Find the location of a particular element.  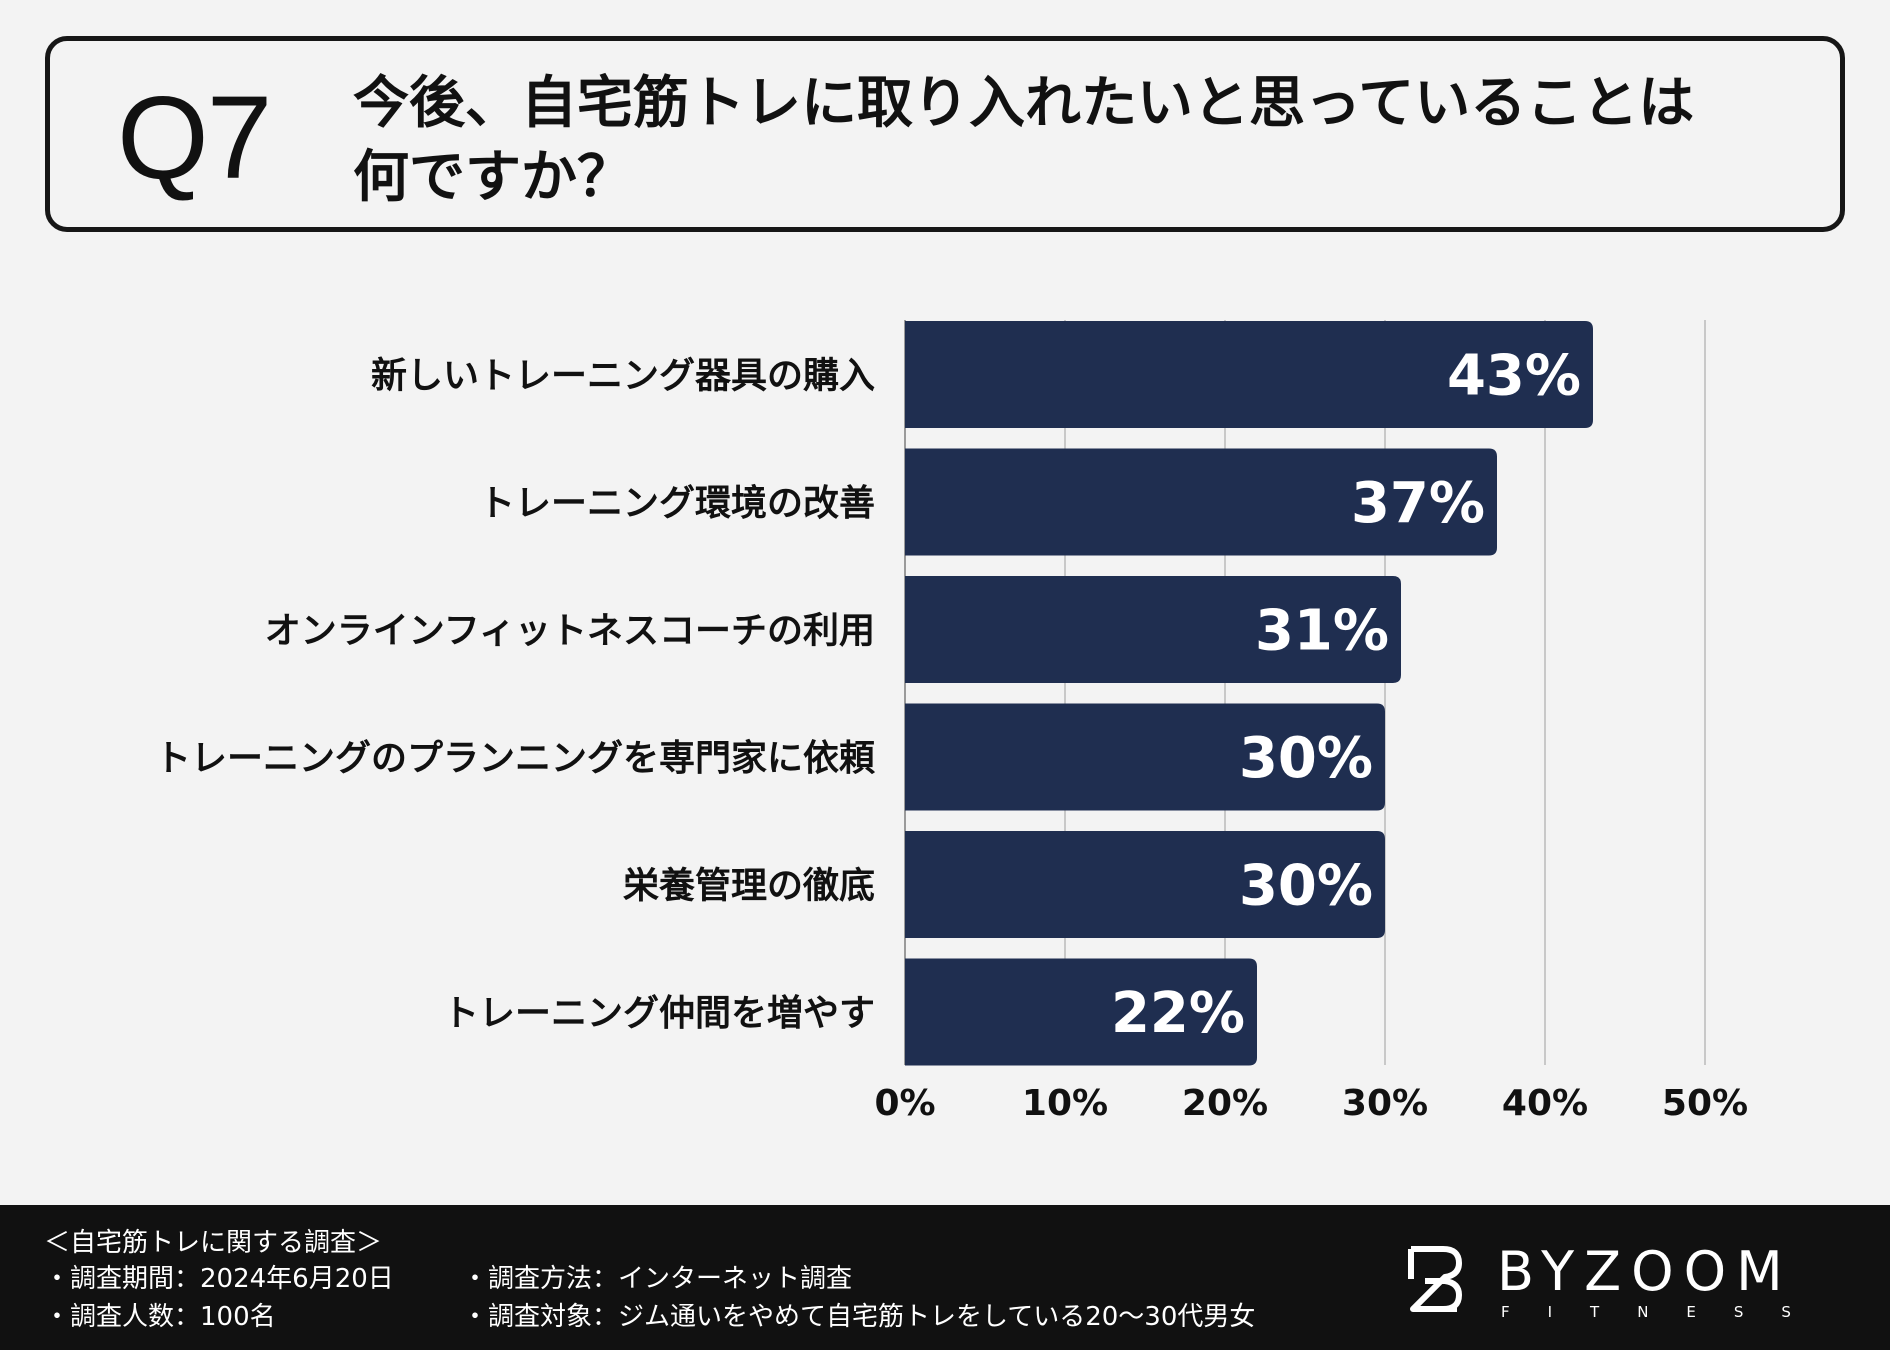

bar-value-label: 37% is located at coordinates (1418, 503).